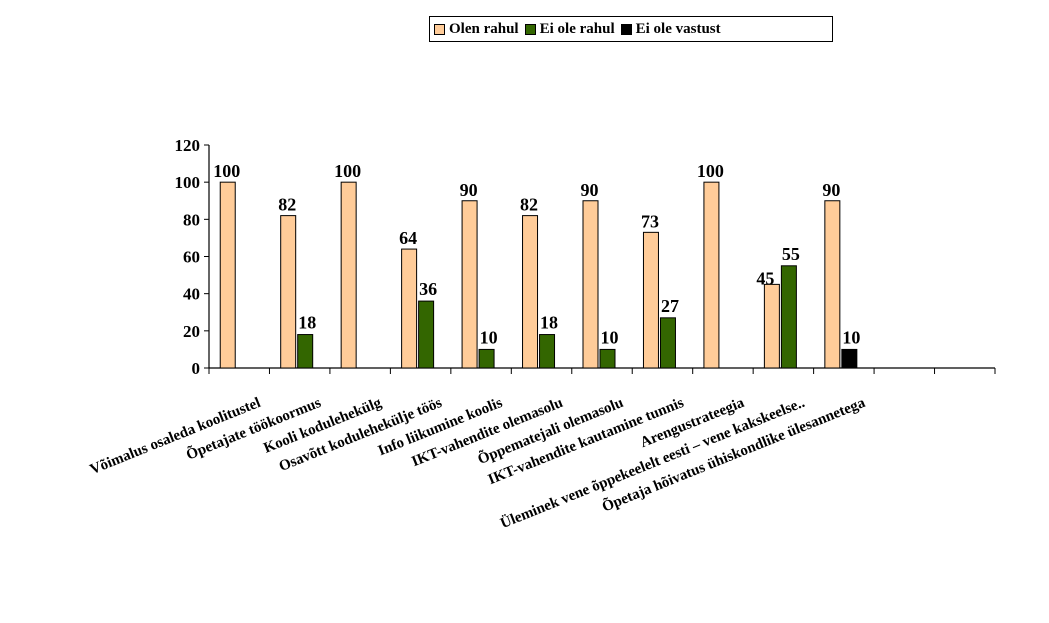  What do you see at coordinates (188, 182) in the screenshot?
I see `y-tick-label: 100` at bounding box center [188, 182].